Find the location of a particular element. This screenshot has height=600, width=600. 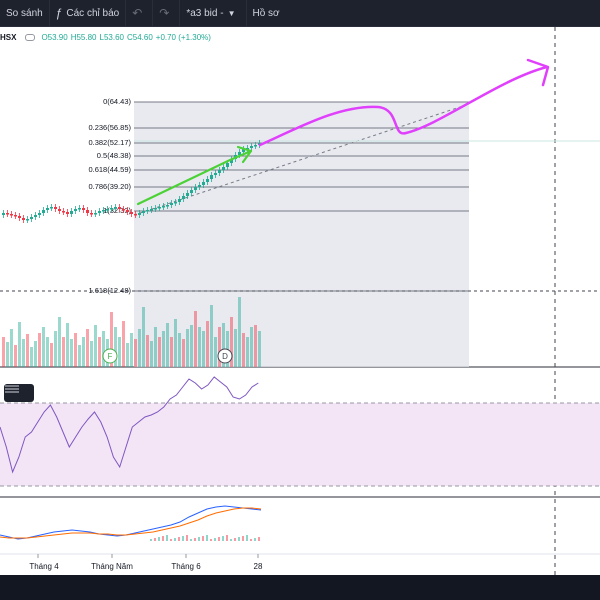

green-arrow-drawing is located at coordinates (194, 177).